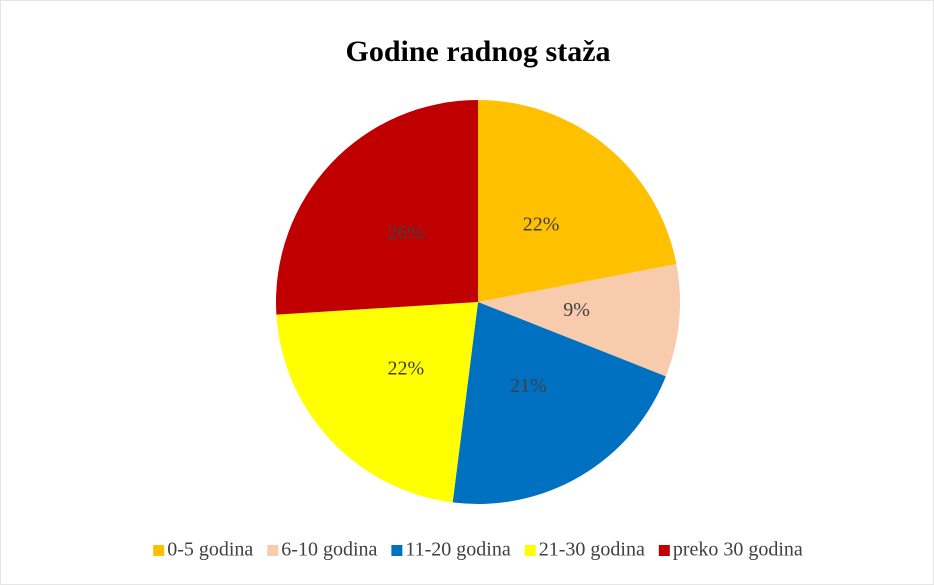 Image resolution: width=934 pixels, height=585 pixels. I want to click on chart-title: Godine radnog staža, so click(477, 51).